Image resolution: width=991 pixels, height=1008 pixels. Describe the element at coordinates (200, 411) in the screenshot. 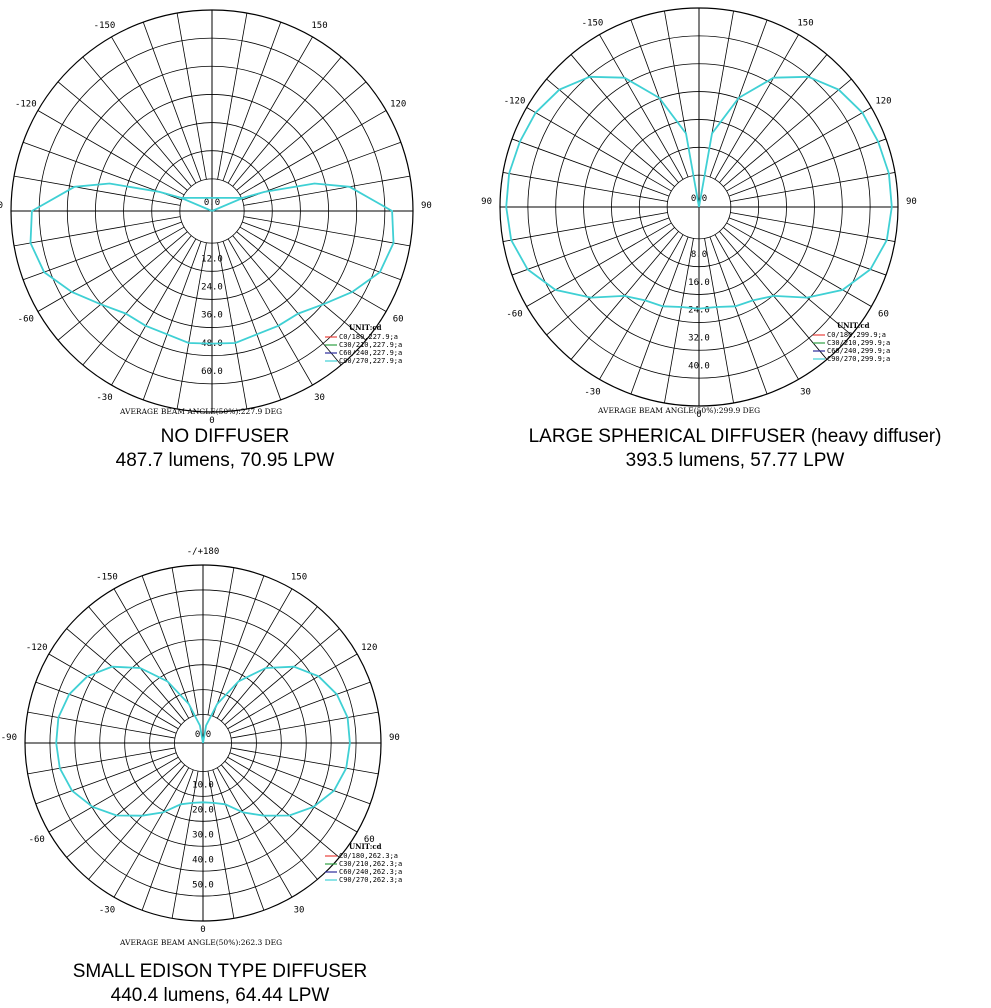

I see `beam-angle-text: AVERAGE BEAM ANGLE(50%):227.9 DEG` at that location.